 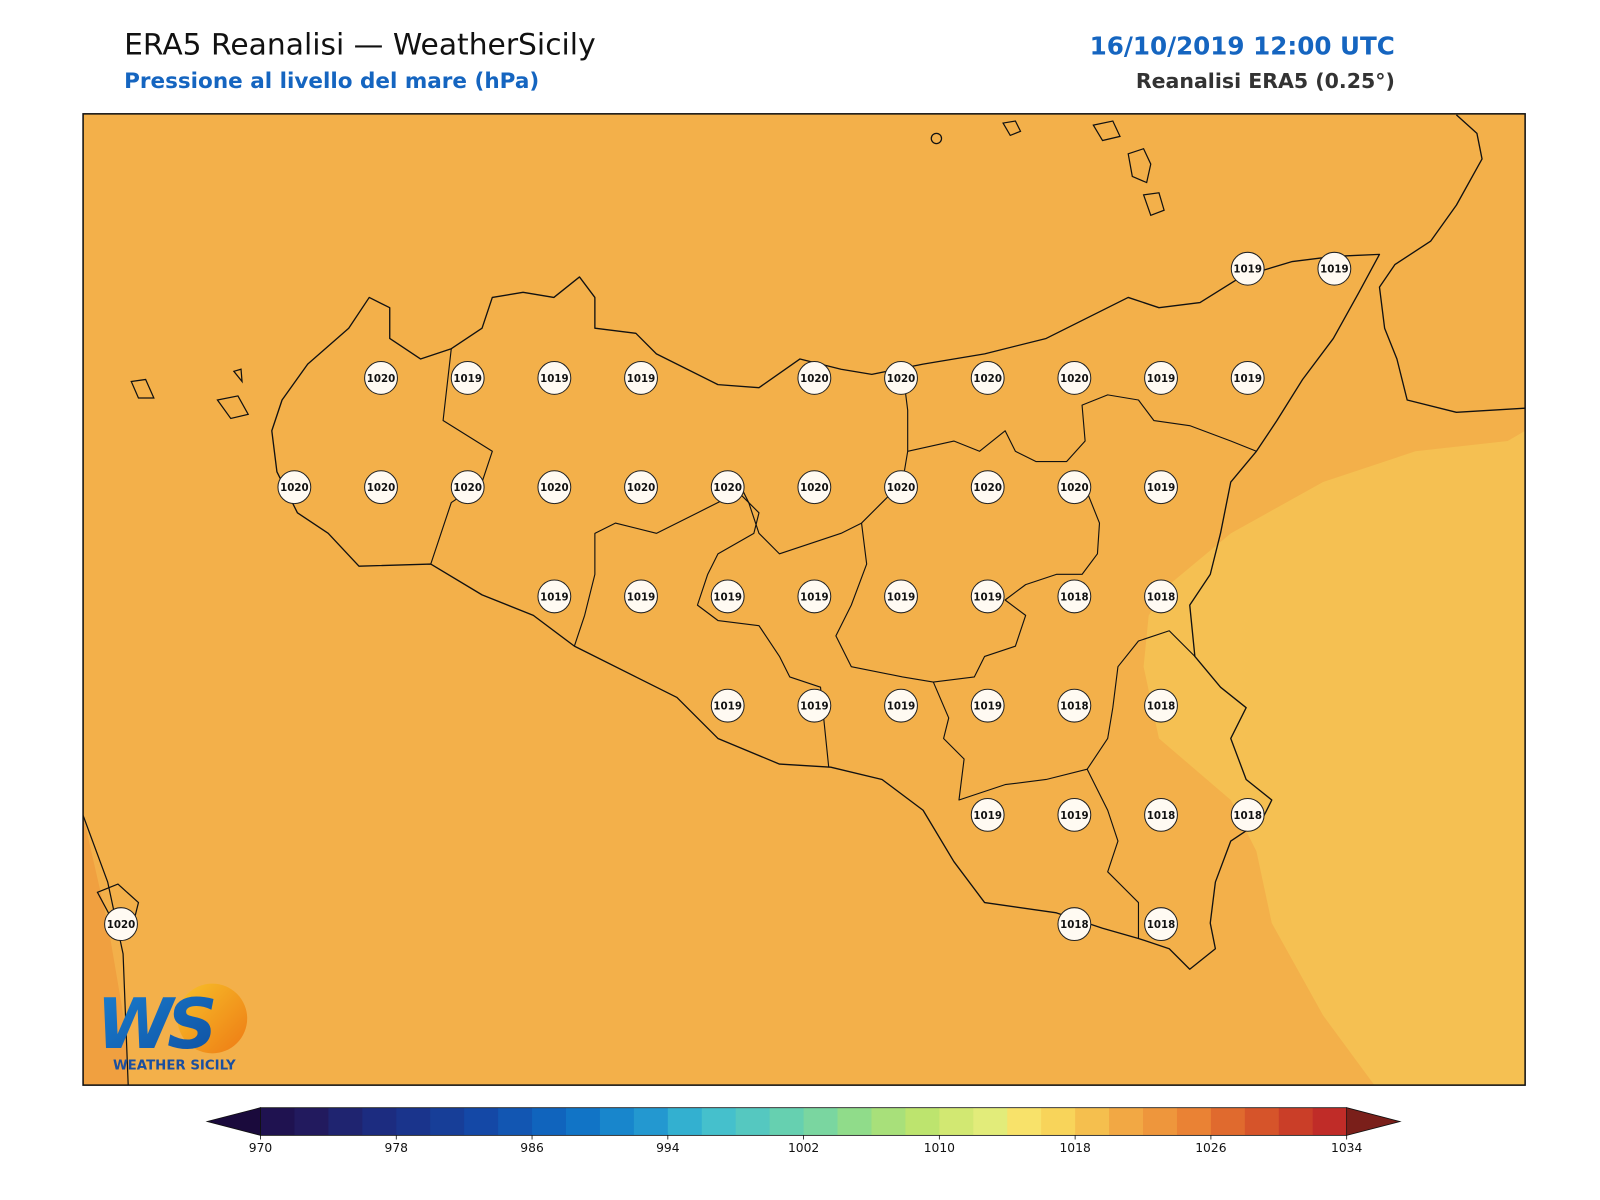 I want to click on colorbar: 970 978 986 994 1002 1010 1018 1026 1034, so click(x=803, y=1131).